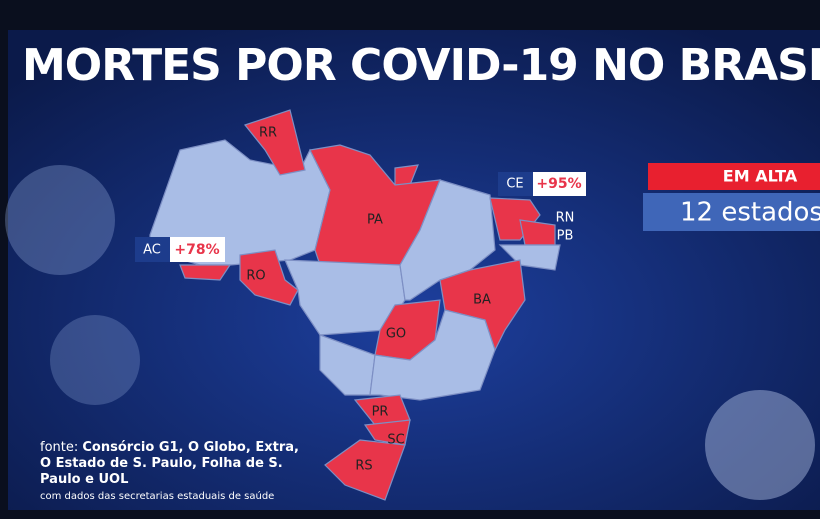  Describe the element at coordinates (375, 220) in the screenshot. I see `state-label: PA` at that location.